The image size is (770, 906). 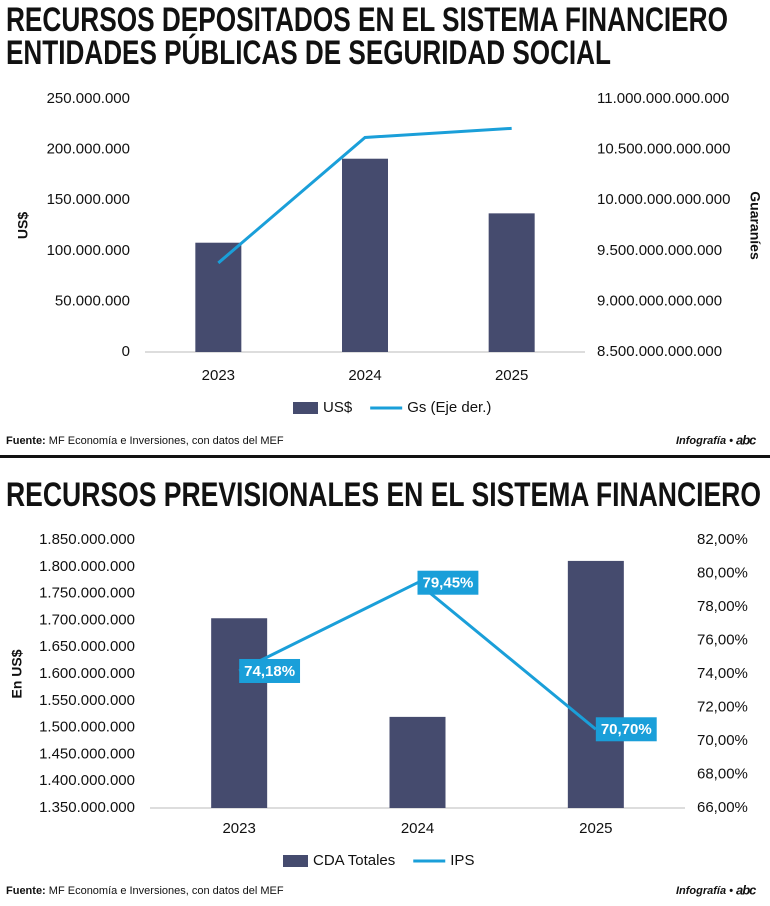 I want to click on chart-title: ENTIDADES PÚBLICAS DE SEGURIDAD SOCIAL, so click(x=308, y=53).